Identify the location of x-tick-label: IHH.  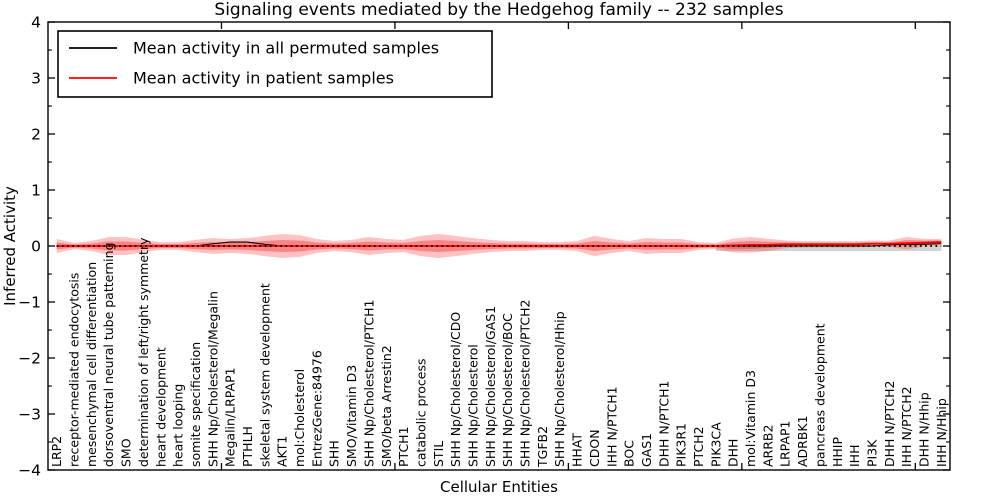
(854, 456).